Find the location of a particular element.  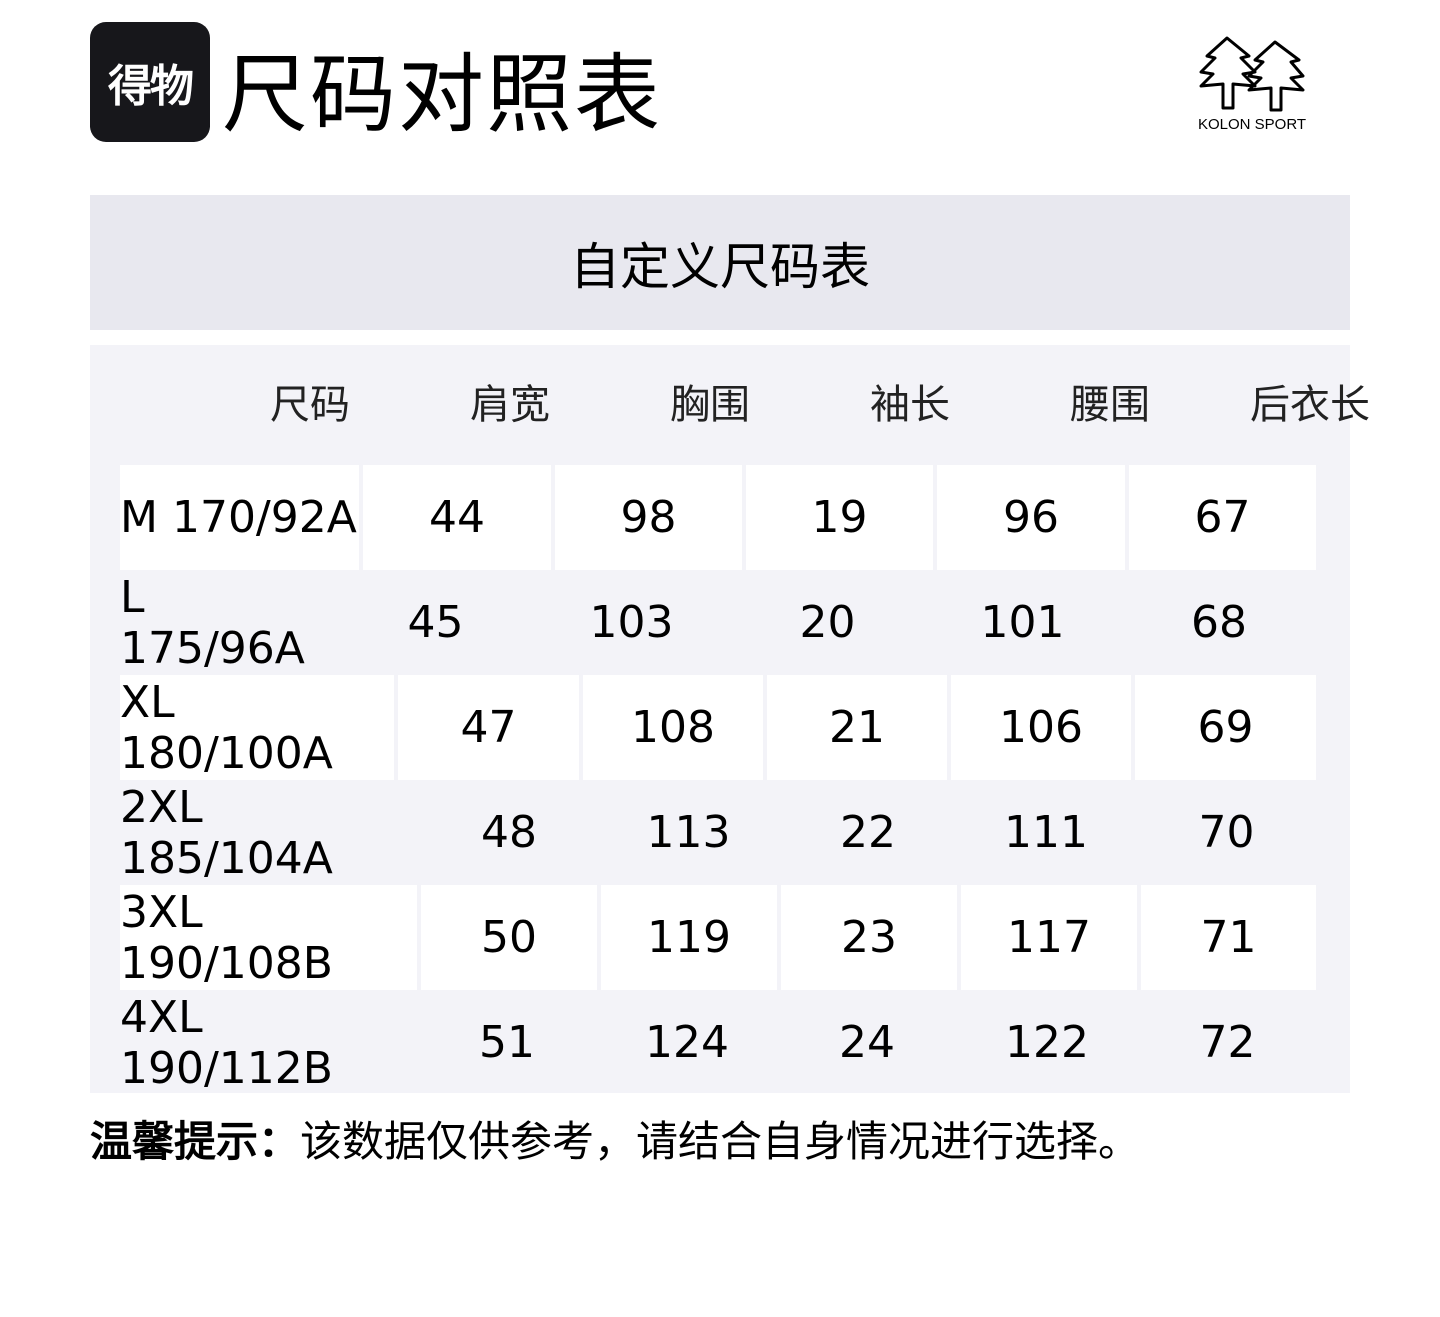

size-label-cell: XL 180/100A is located at coordinates (257, 727).